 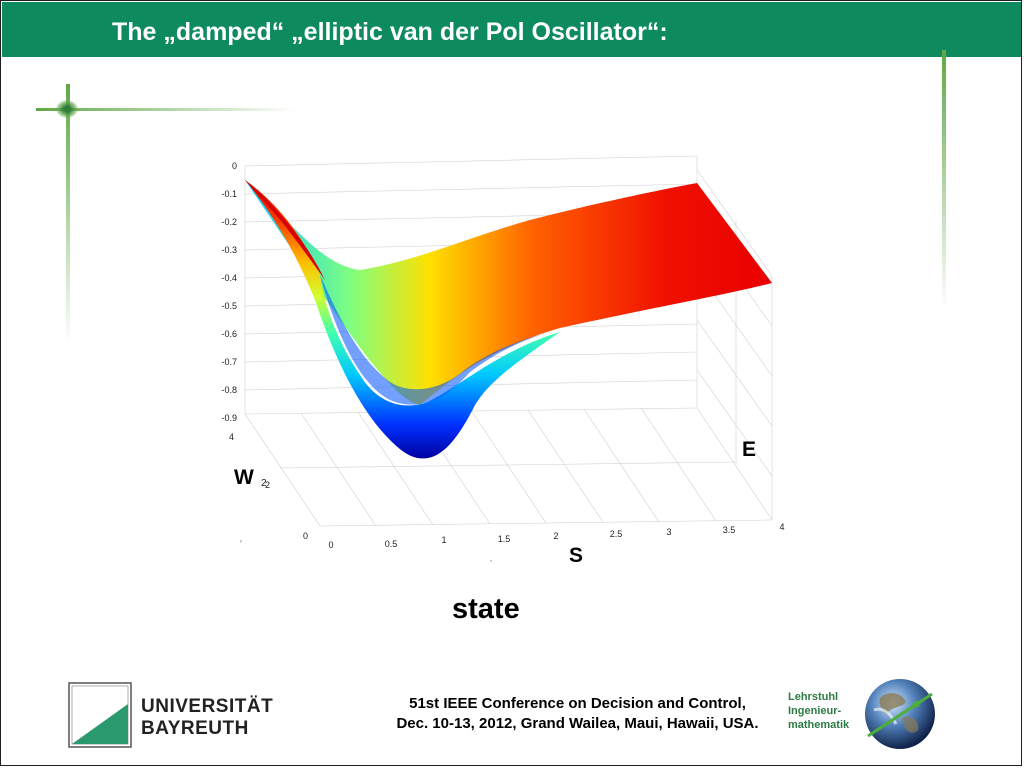 I want to click on x-tick: 1.5, so click(x=504, y=539).